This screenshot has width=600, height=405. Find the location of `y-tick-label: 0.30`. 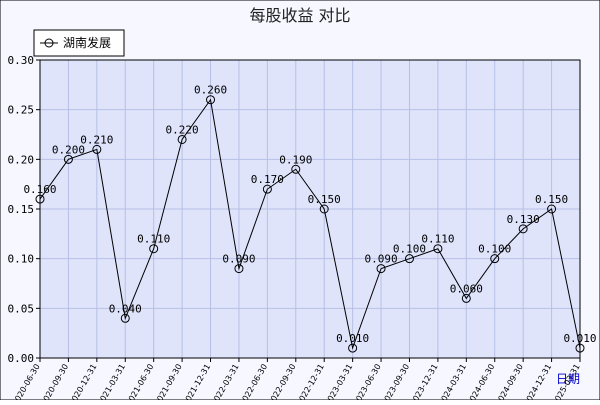

y-tick-label: 0.30 is located at coordinates (21, 60).